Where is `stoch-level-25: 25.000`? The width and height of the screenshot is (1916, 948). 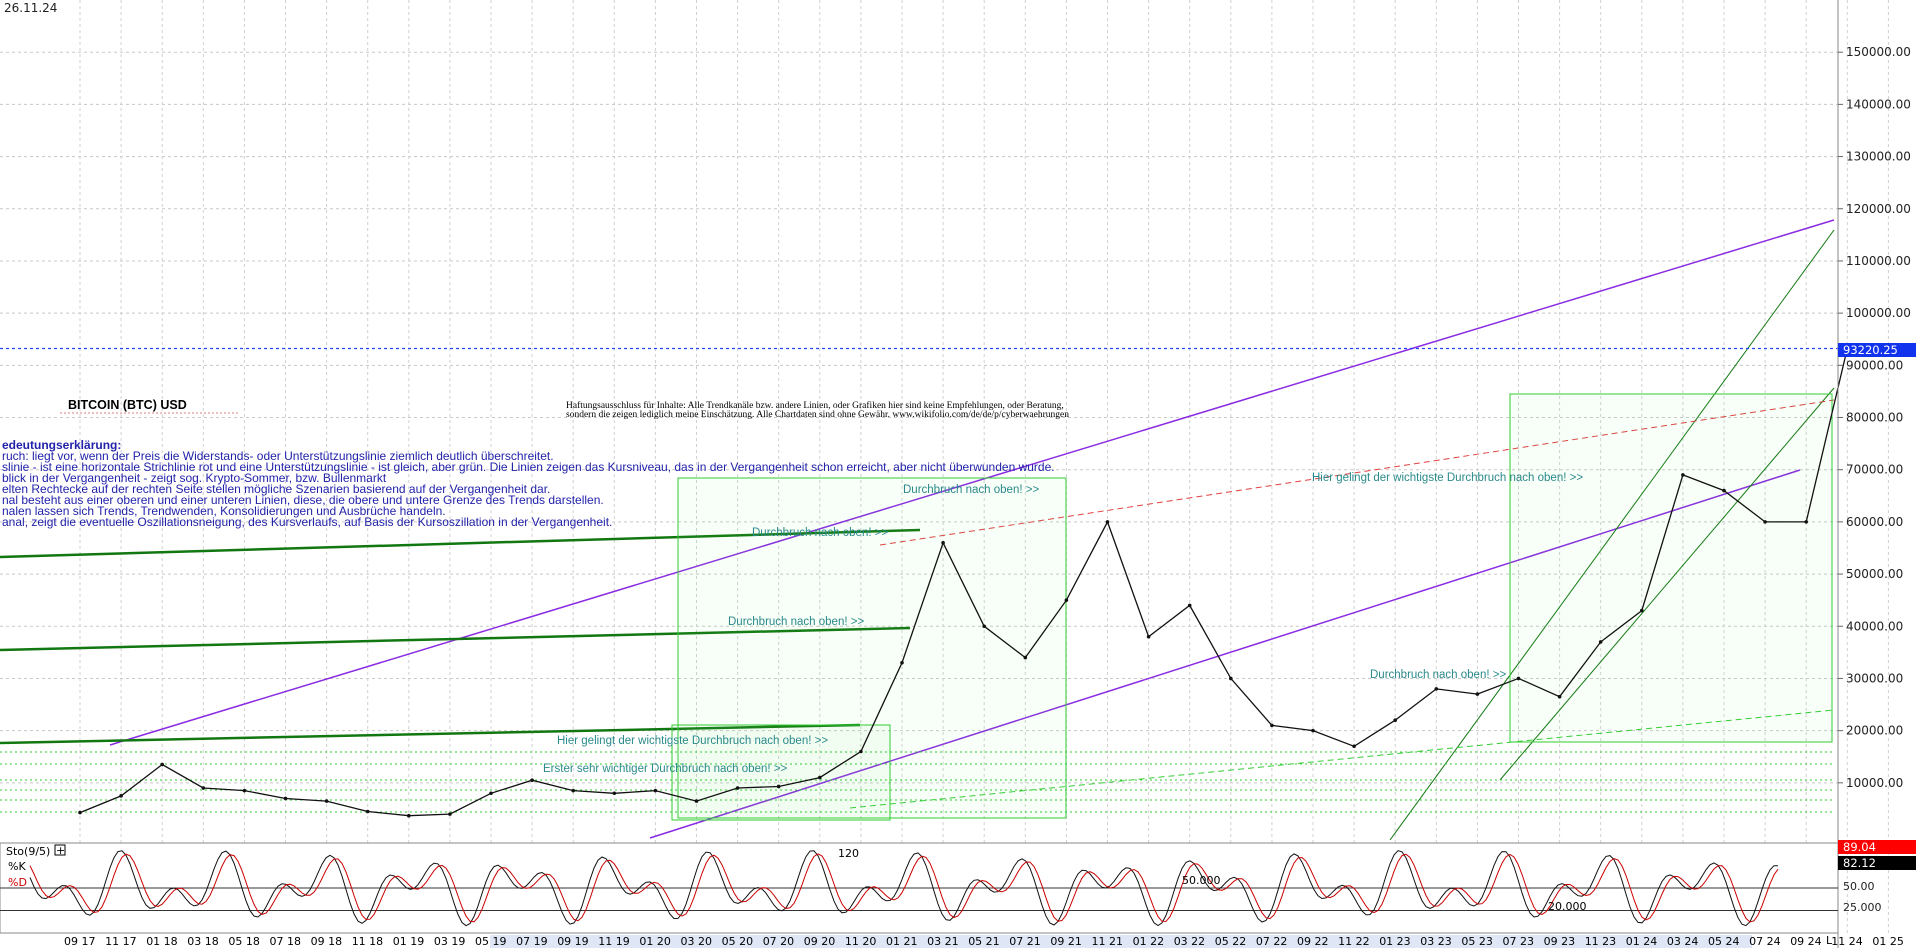 stoch-level-25: 25.000 is located at coordinates (1862, 907).